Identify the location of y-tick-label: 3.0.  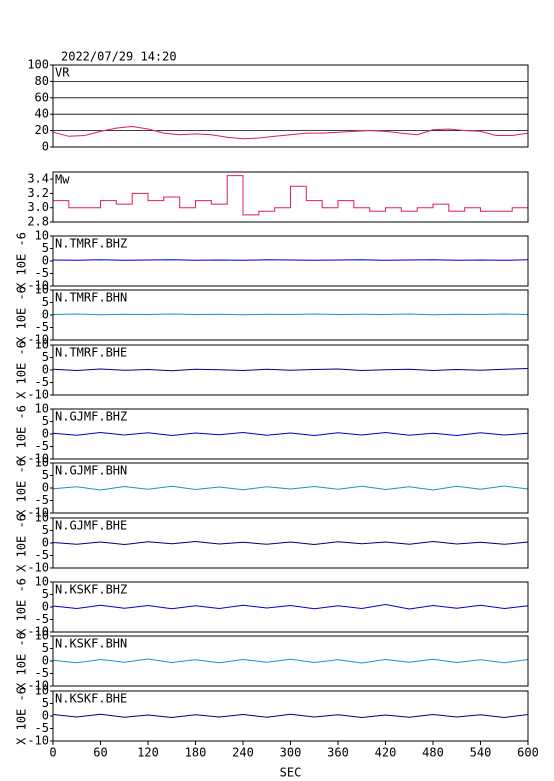
(38, 207).